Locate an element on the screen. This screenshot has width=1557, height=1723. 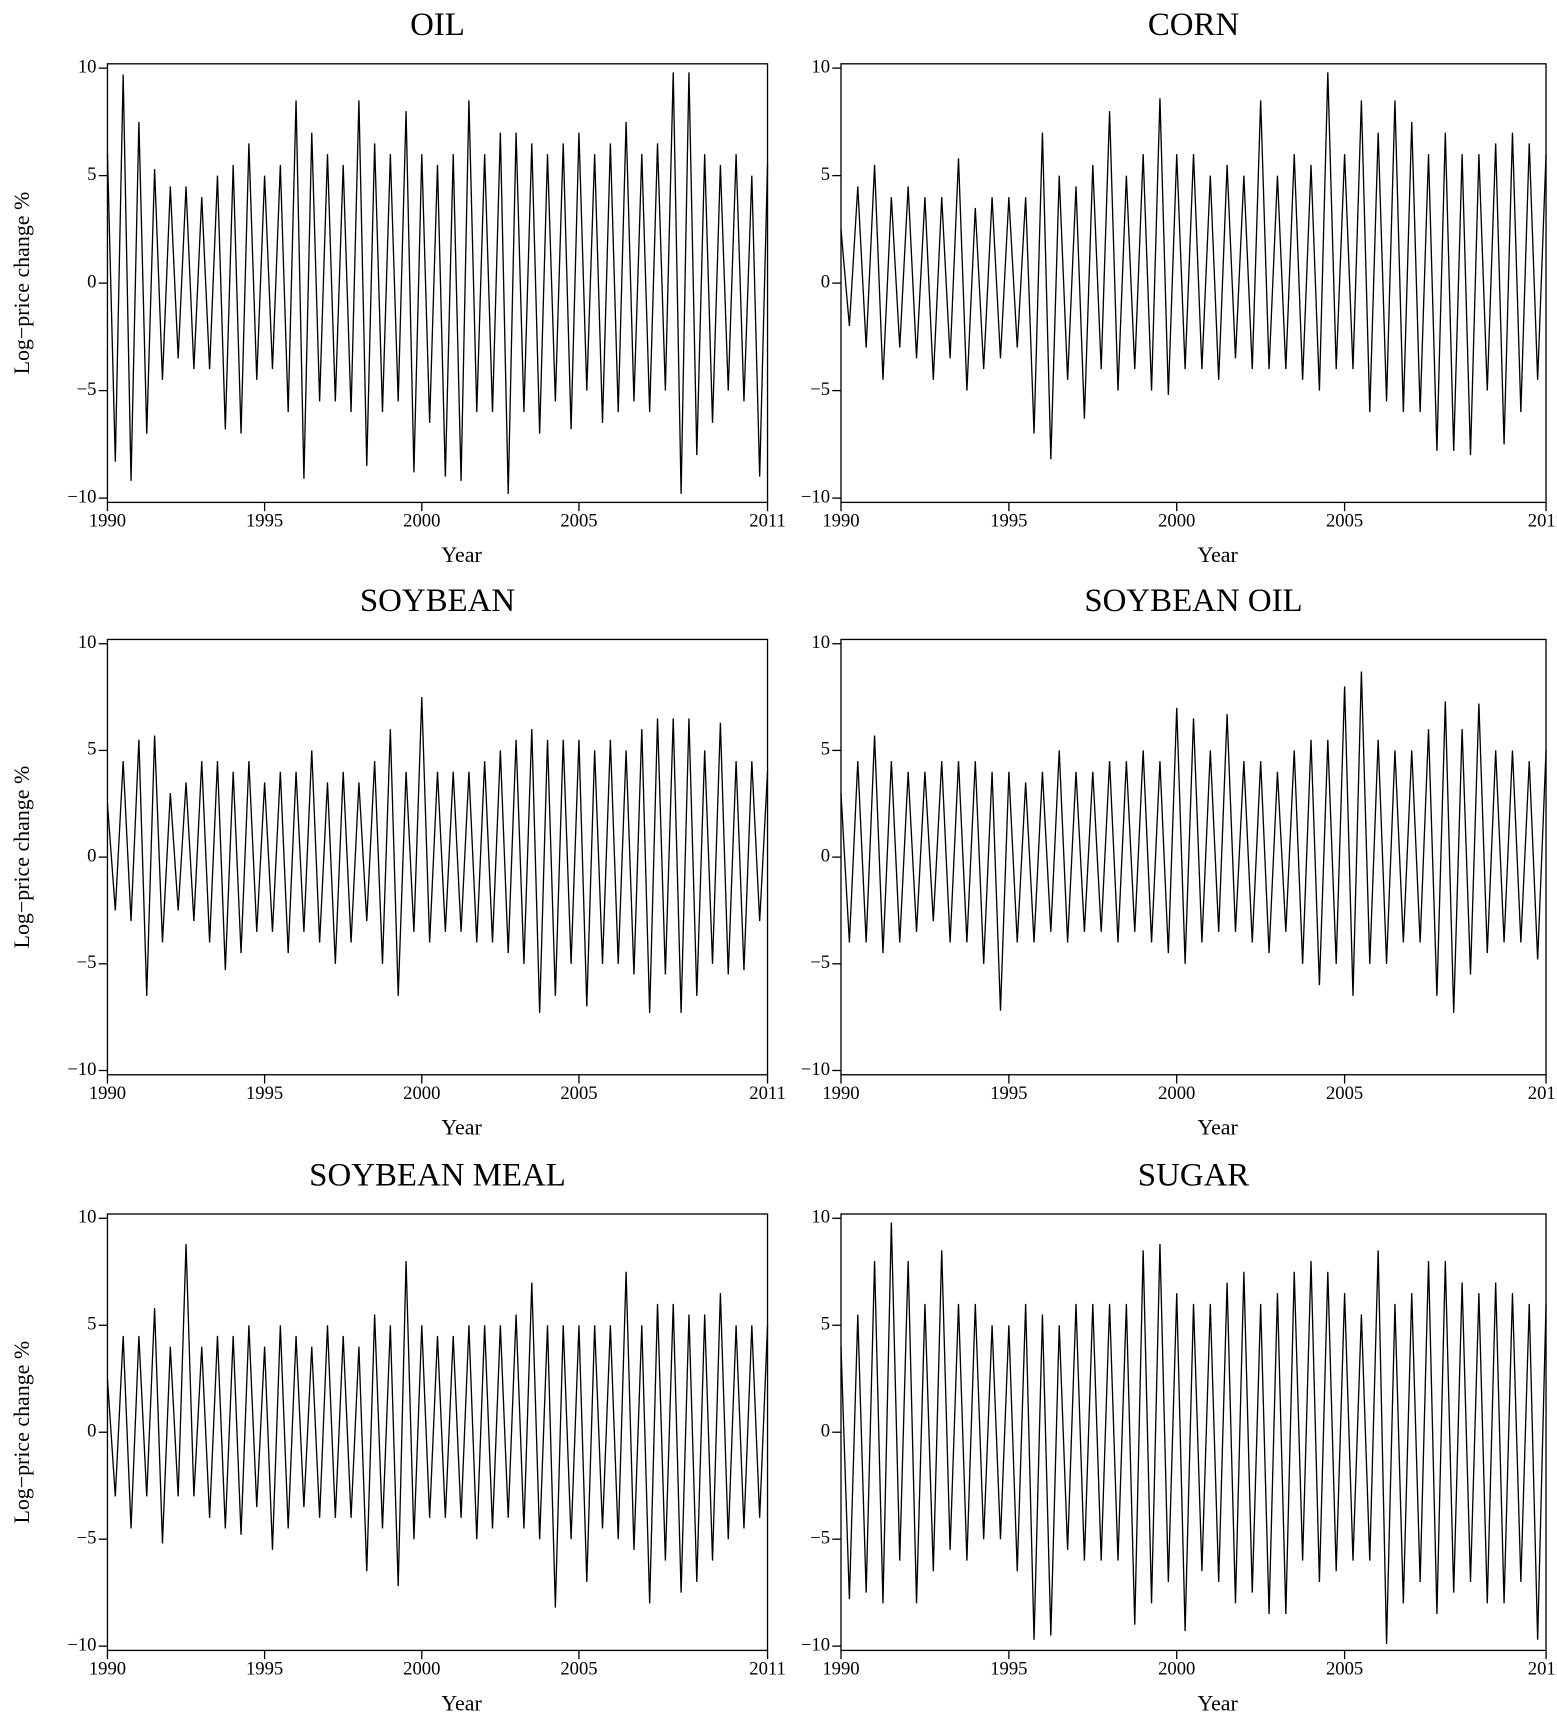
chart-title: OIL is located at coordinates (437, 25).